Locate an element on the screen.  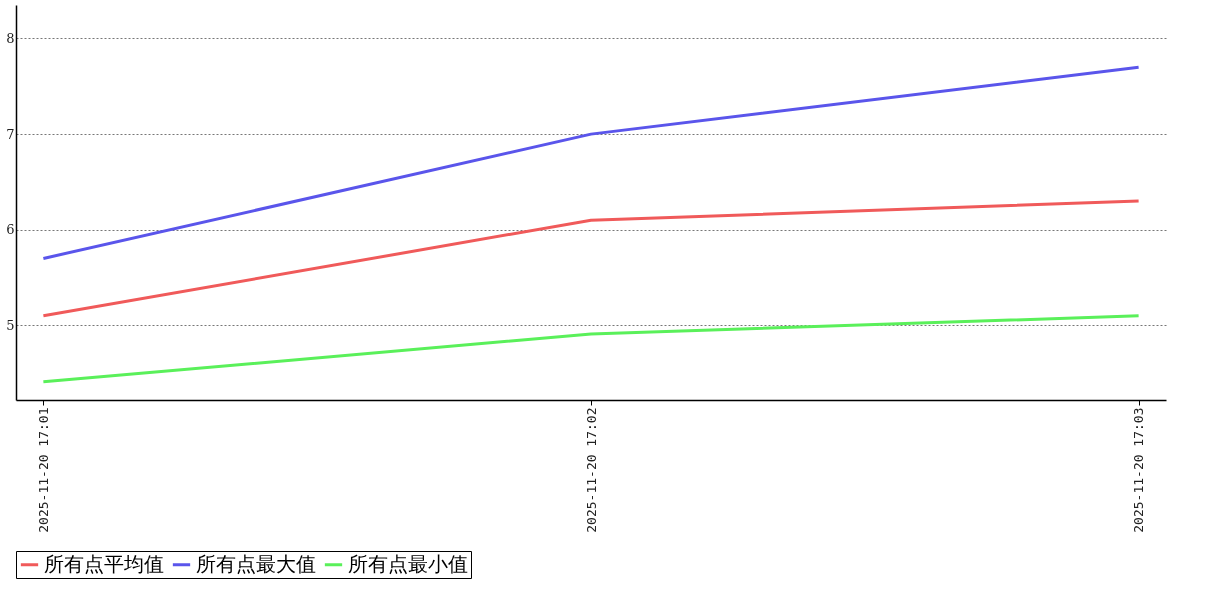
y-tick-label: 6 is located at coordinates (10, 230).